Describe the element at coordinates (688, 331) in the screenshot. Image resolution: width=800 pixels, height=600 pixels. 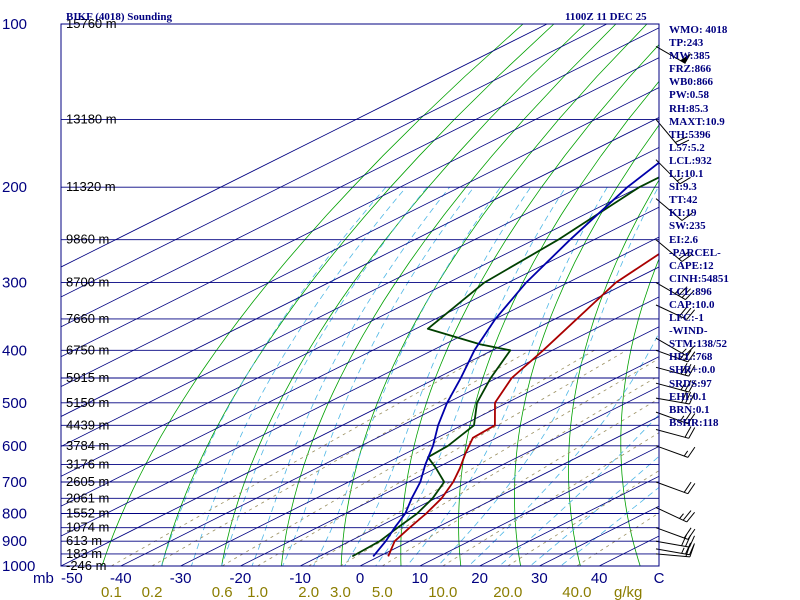
I see `stat-line: -WIND-` at that location.